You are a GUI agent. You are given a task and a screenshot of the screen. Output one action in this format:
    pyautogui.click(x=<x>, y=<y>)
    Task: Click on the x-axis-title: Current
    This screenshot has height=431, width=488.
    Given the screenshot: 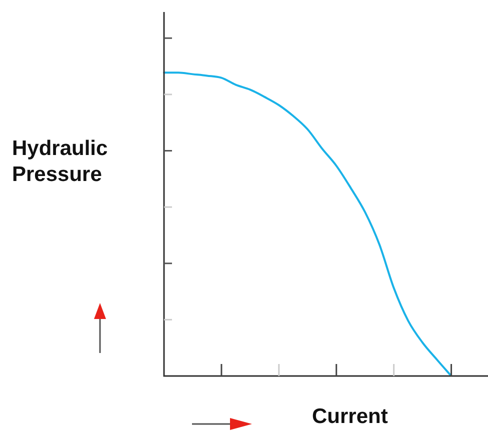 What is the action you would take?
    pyautogui.click(x=350, y=417)
    